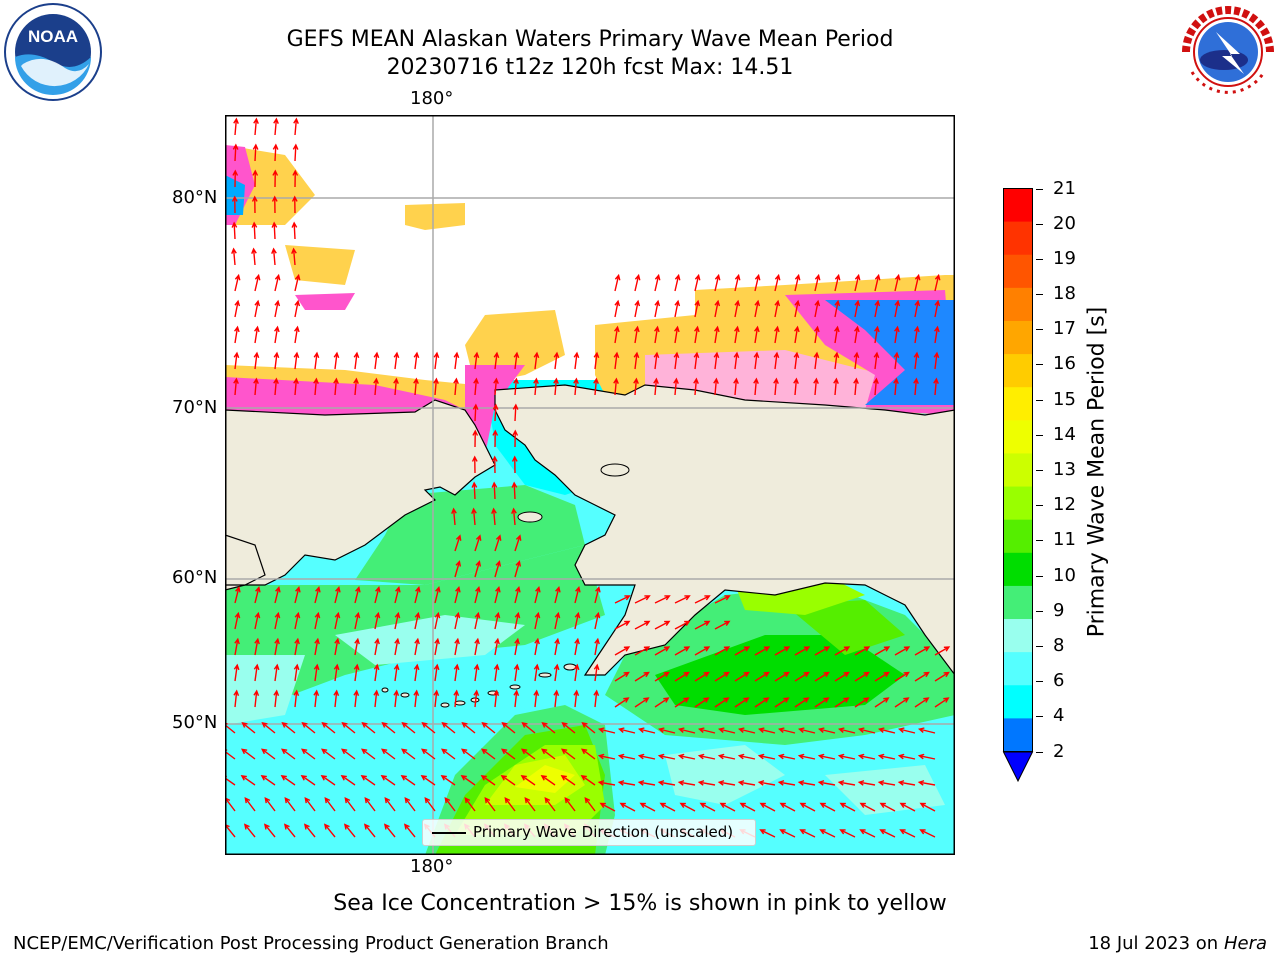 The image size is (1280, 960). Describe the element at coordinates (1018, 767) in the screenshot. I see `colorbar-under-triangle` at that location.